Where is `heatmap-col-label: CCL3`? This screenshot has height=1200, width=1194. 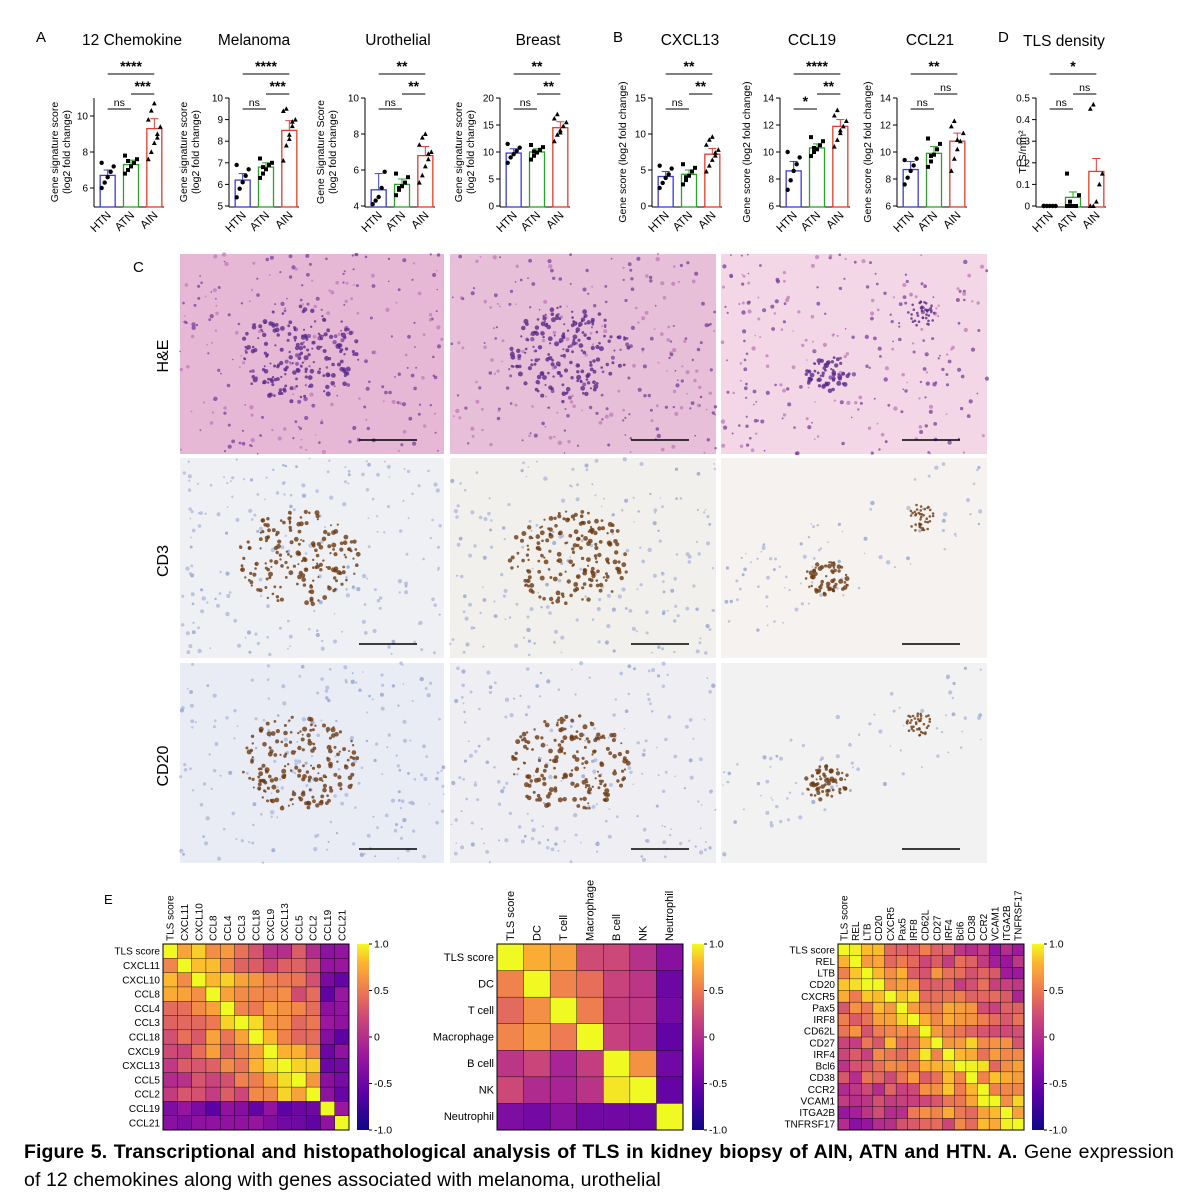 heatmap-col-label: CCL3 is located at coordinates (242, 928).